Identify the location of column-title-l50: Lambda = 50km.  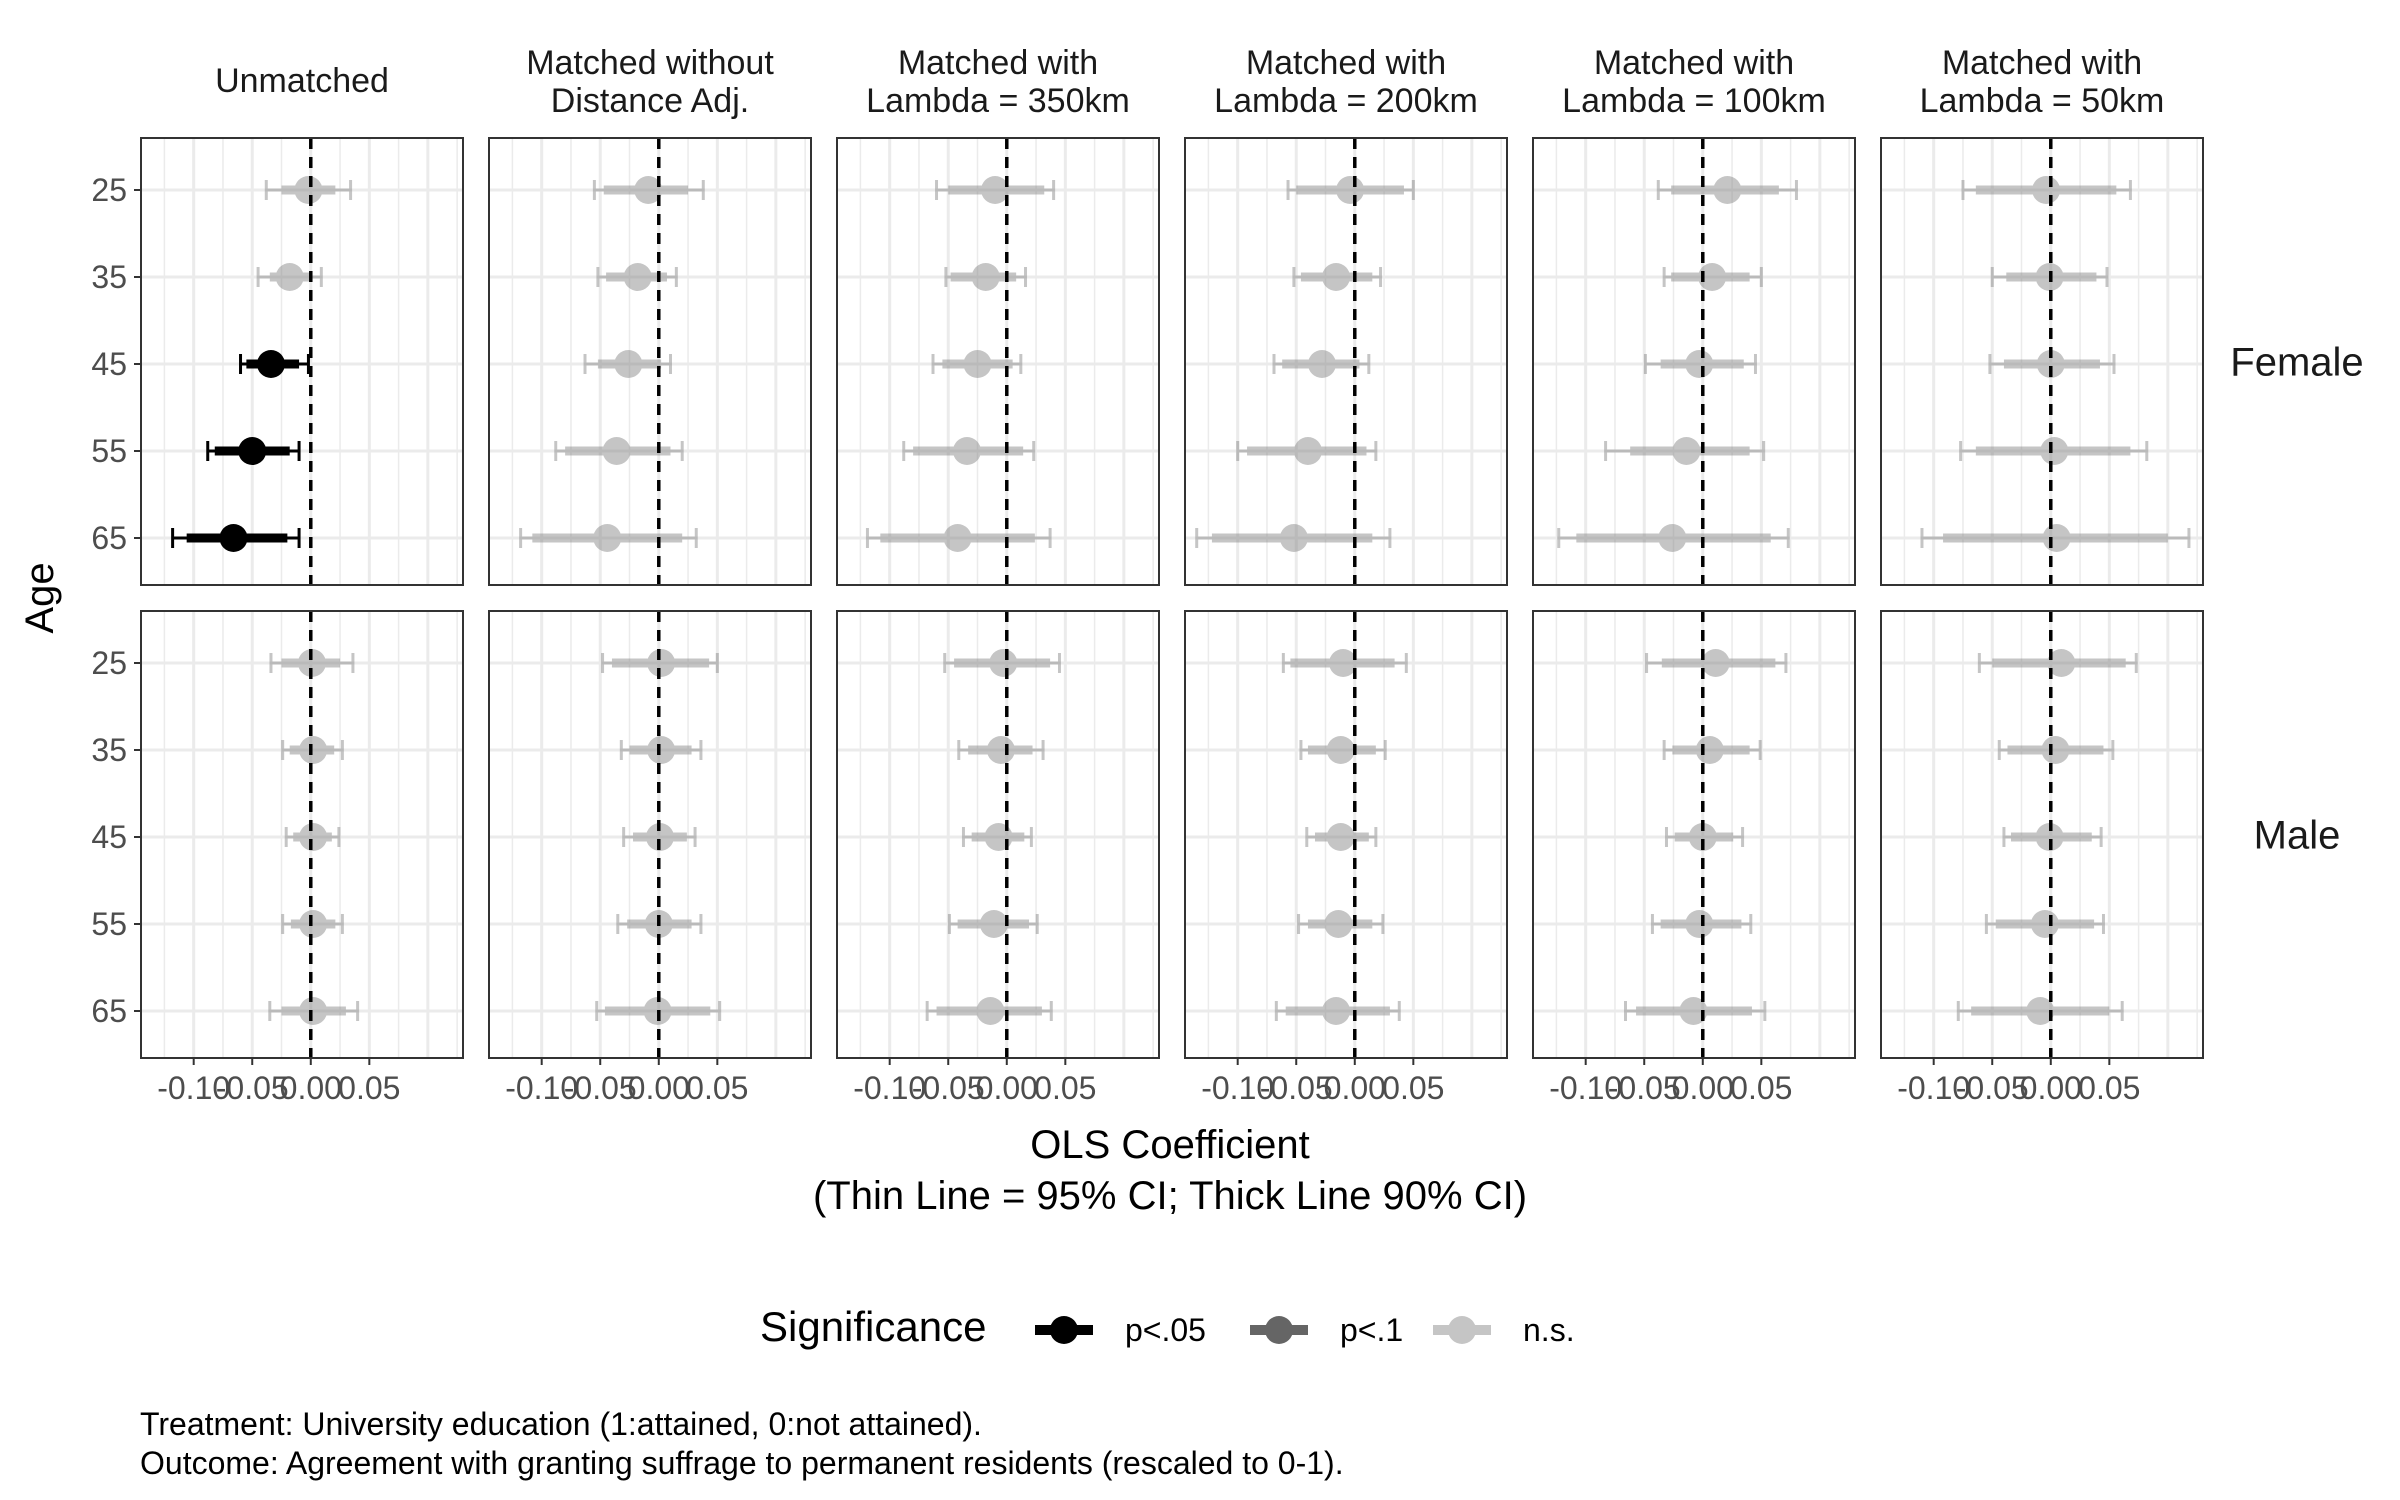
(2042, 101).